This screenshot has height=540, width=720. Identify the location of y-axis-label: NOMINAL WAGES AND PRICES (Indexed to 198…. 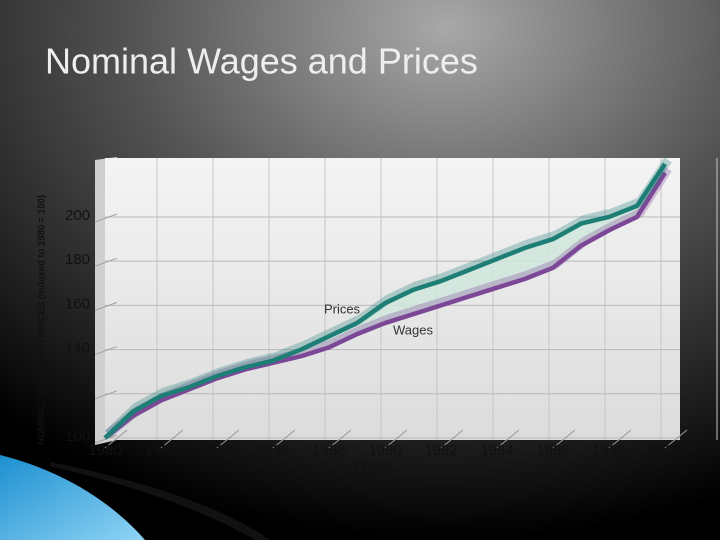
(42, 320).